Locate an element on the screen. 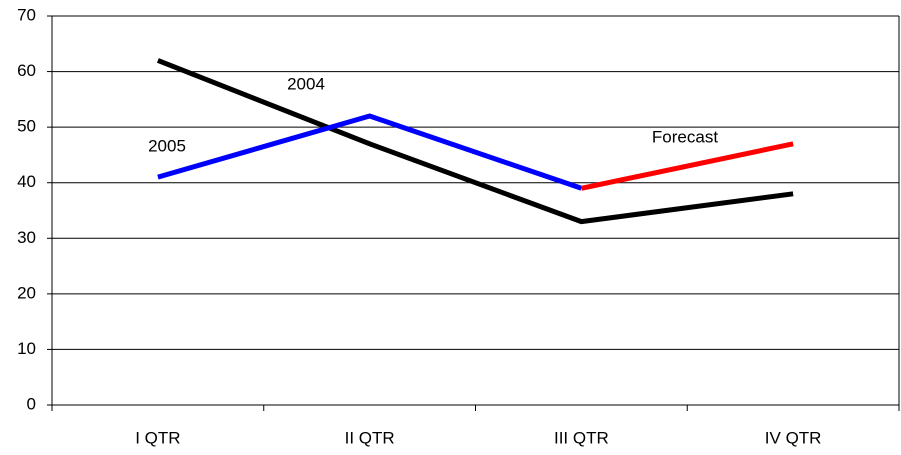 The image size is (901, 455). y-tick-label: 50 is located at coordinates (26, 126).